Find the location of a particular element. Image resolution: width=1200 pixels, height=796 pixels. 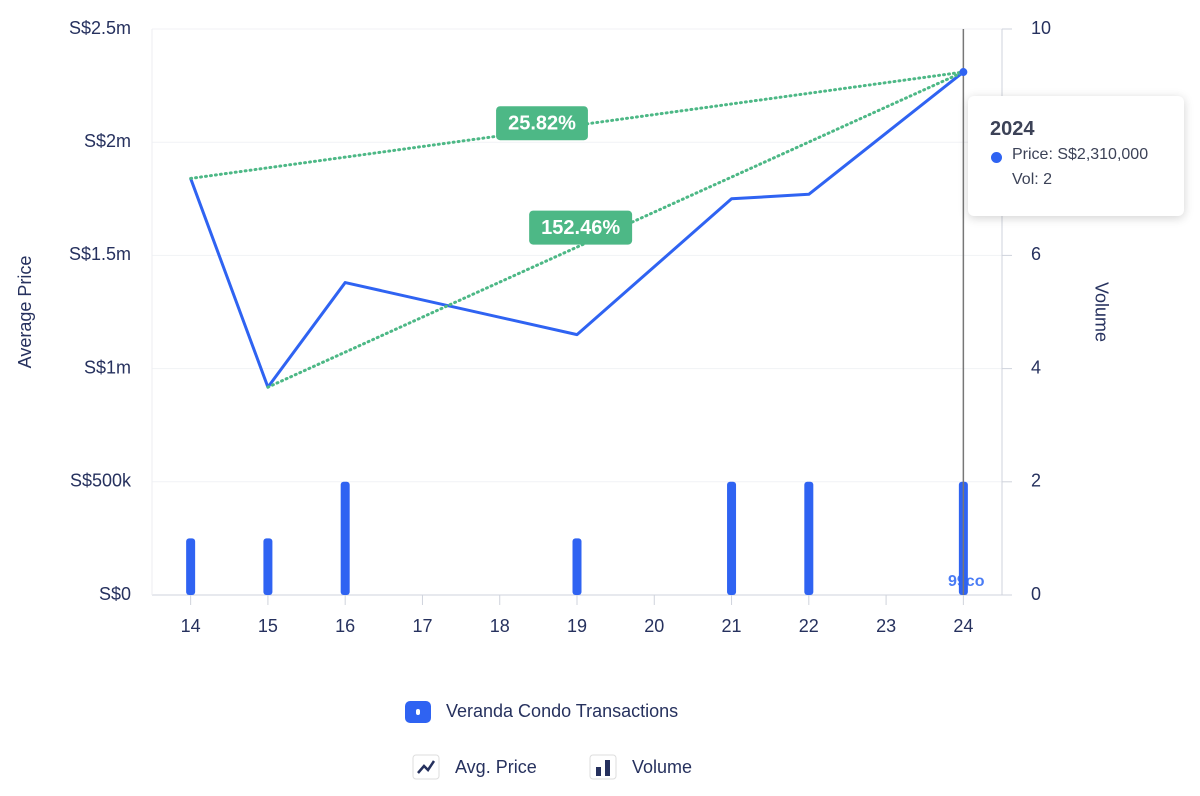

y2-axis-title: Volume is located at coordinates (1101, 312).